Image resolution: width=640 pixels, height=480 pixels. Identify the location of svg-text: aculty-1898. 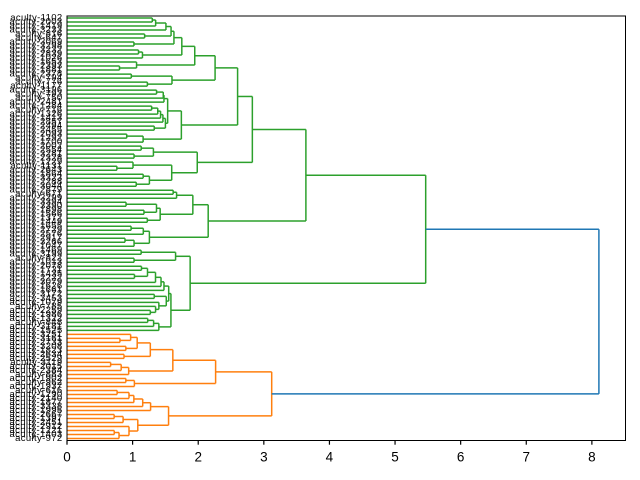
(36, 210).